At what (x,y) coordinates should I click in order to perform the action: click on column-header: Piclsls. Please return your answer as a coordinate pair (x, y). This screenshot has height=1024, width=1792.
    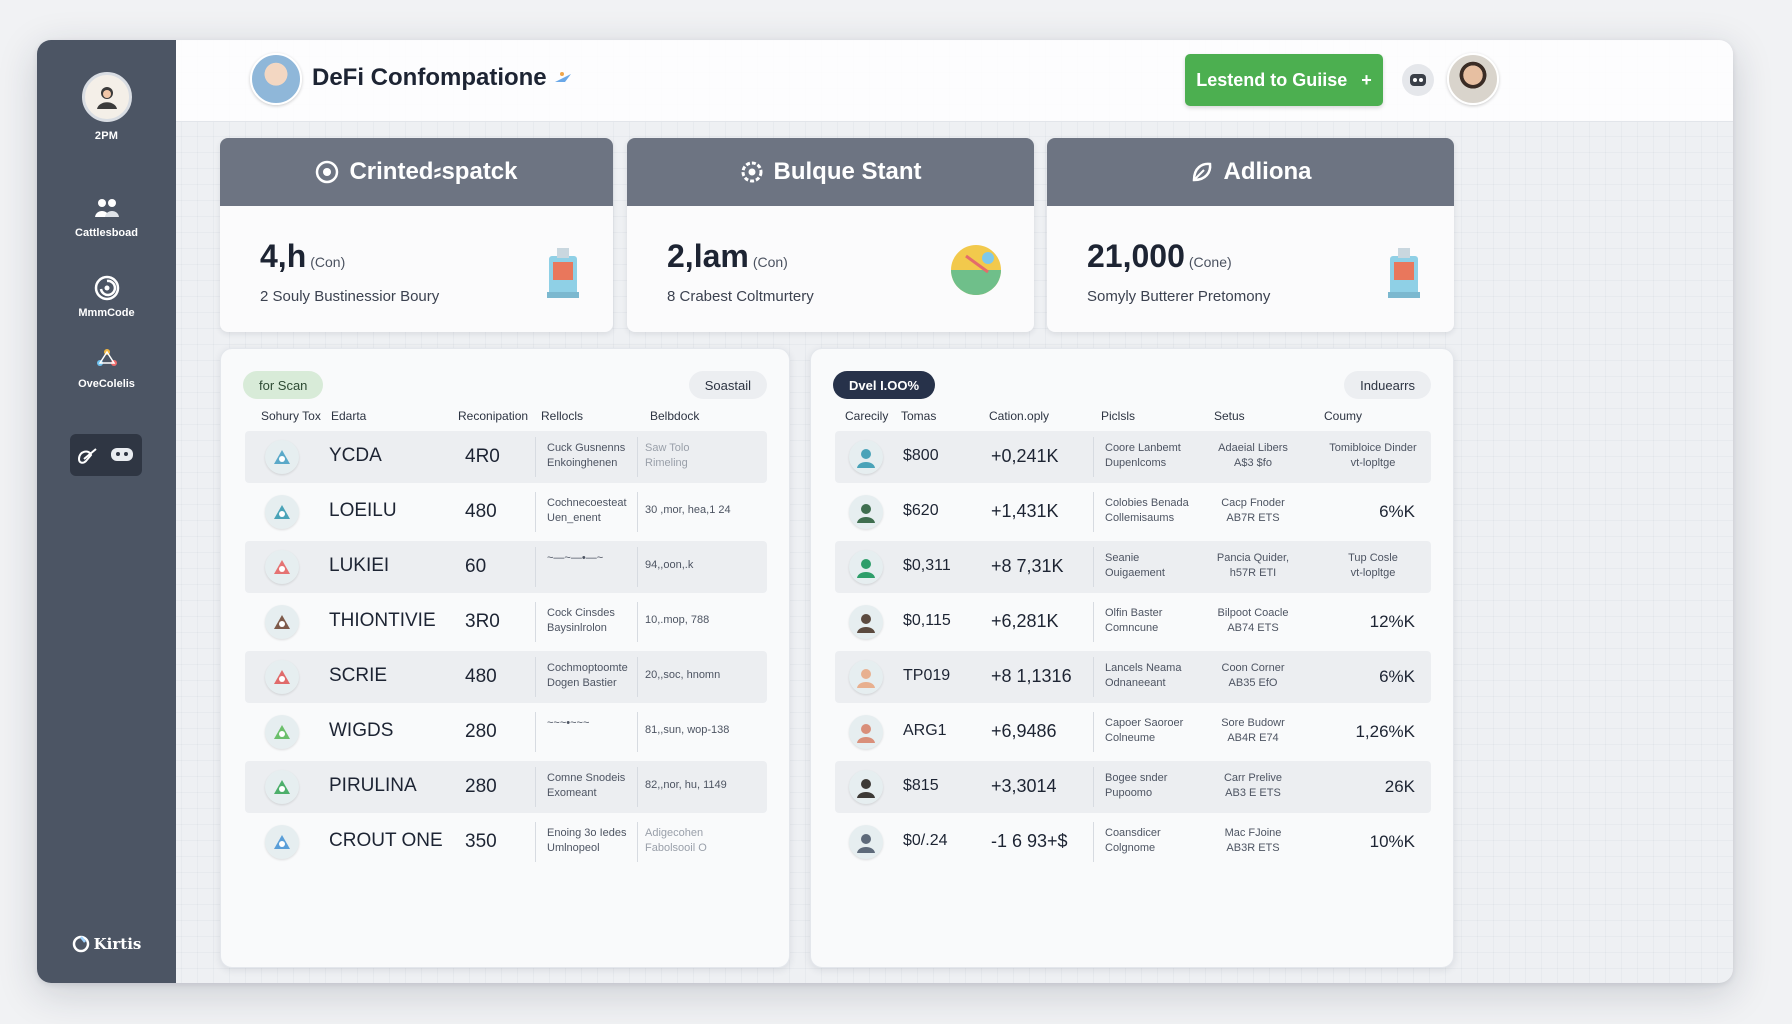
    Looking at the image, I should click on (1118, 416).